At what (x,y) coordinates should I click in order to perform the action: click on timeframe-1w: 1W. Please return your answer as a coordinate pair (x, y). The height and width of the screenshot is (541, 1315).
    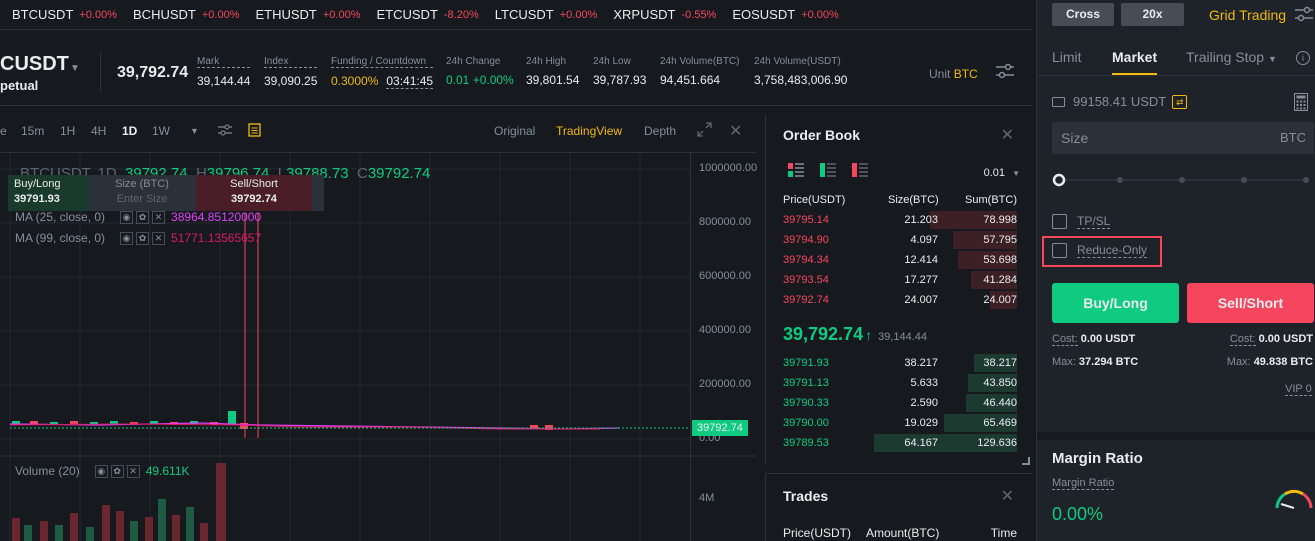
    Looking at the image, I should click on (161, 131).